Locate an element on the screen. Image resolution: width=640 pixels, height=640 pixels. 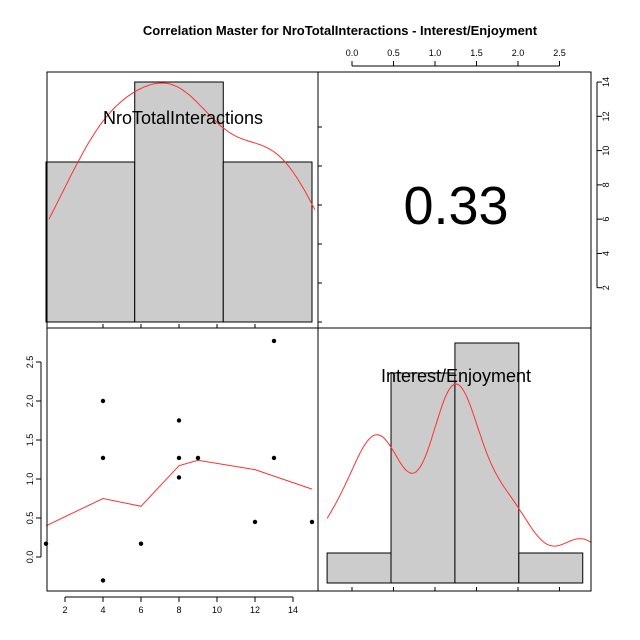
density-curve-x is located at coordinates (182, 151).